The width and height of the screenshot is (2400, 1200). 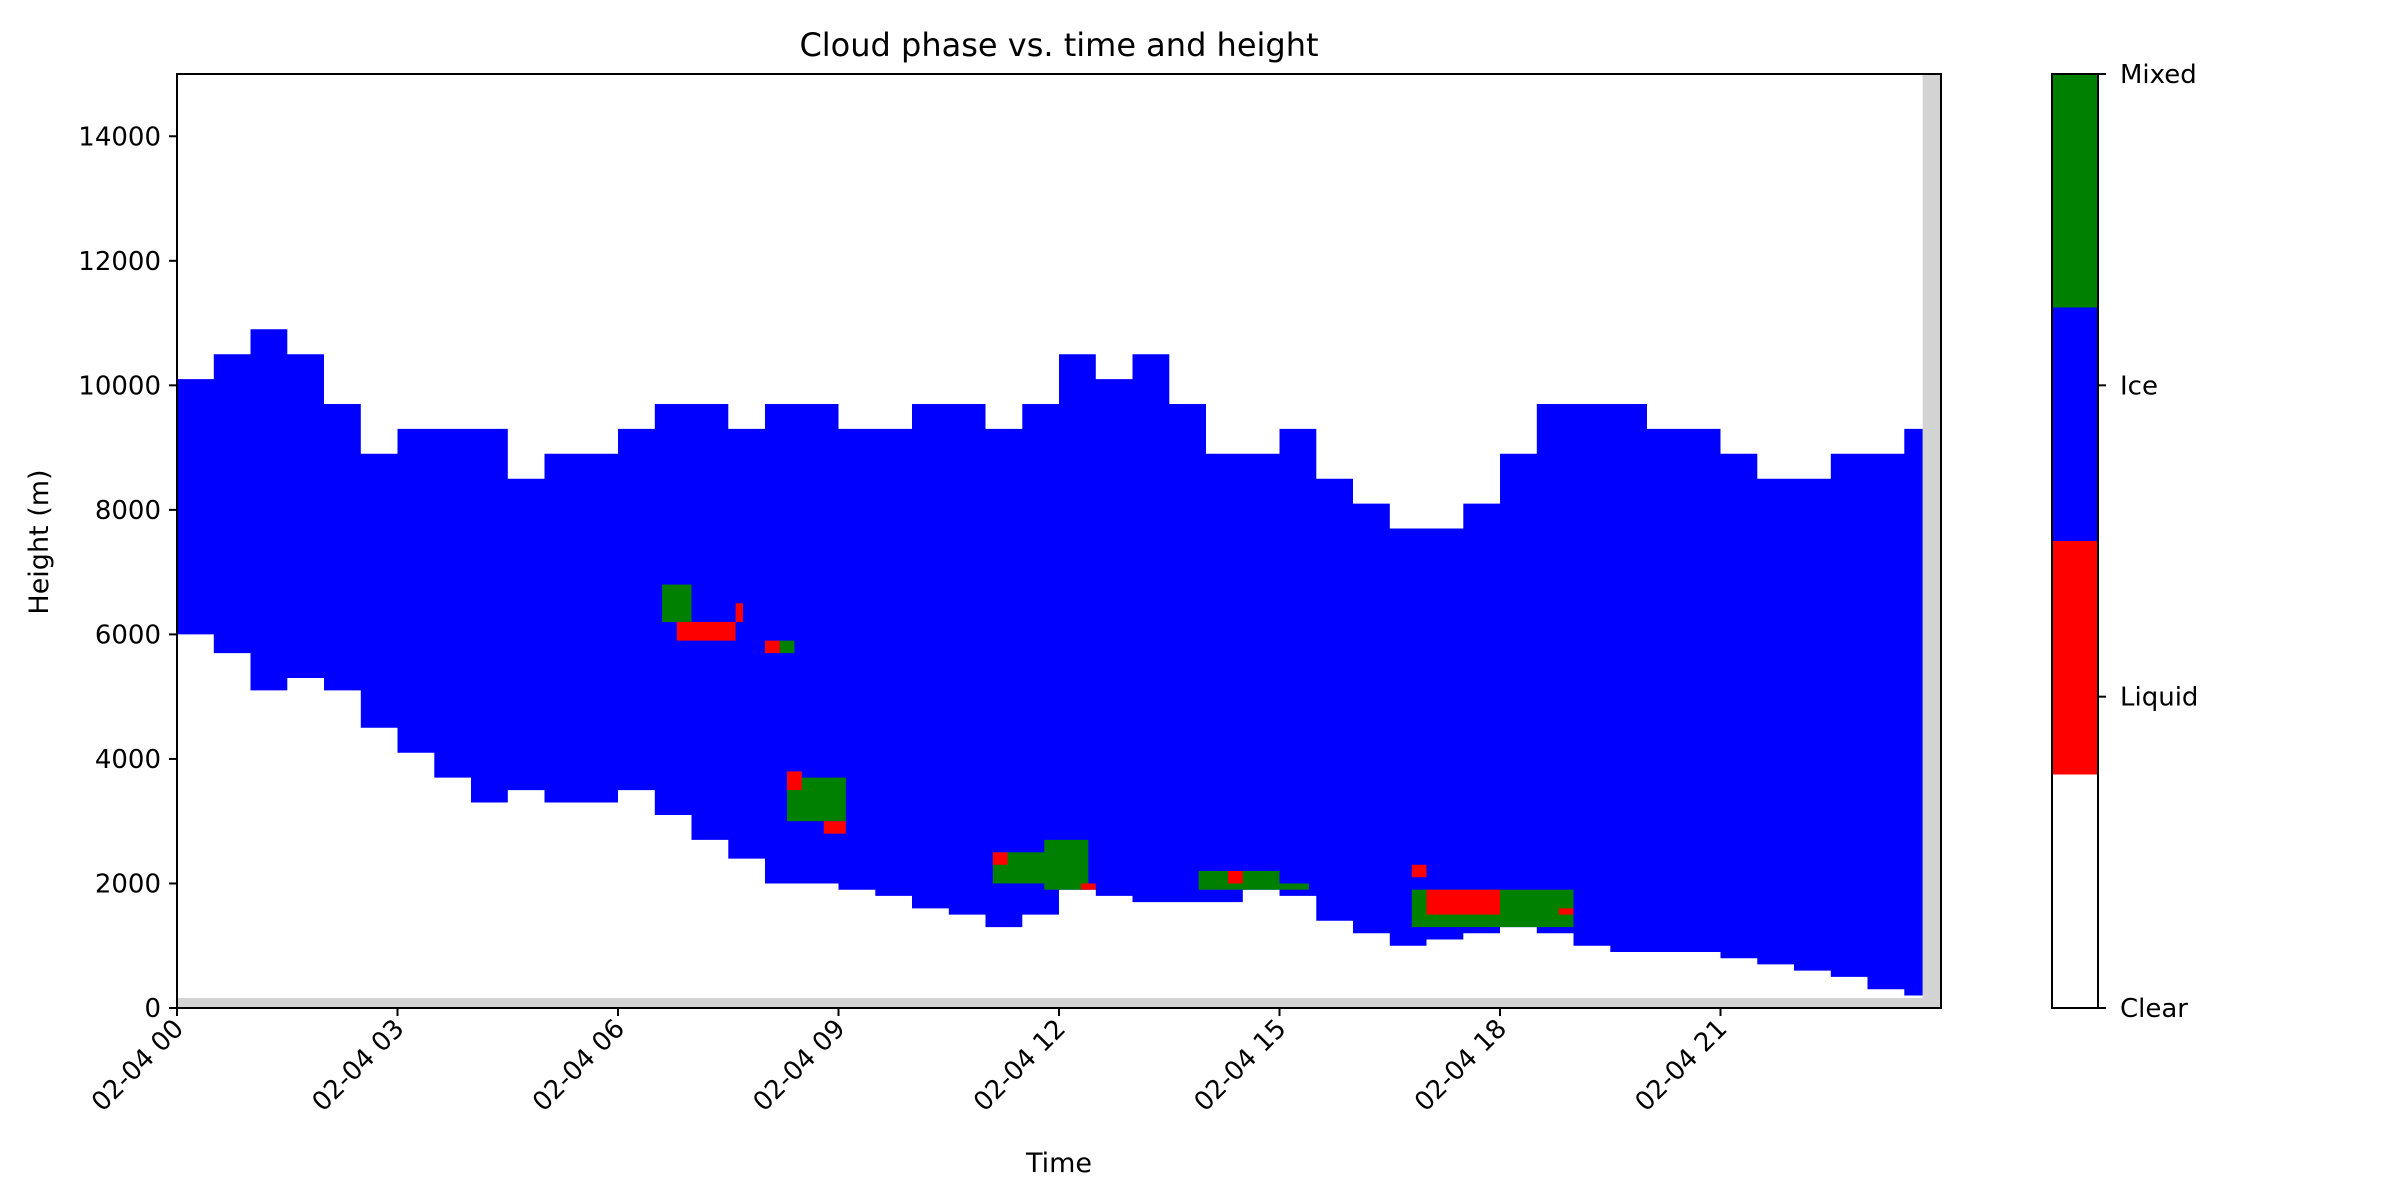 What do you see at coordinates (1931, 541) in the screenshot?
I see `no-data-strip-right` at bounding box center [1931, 541].